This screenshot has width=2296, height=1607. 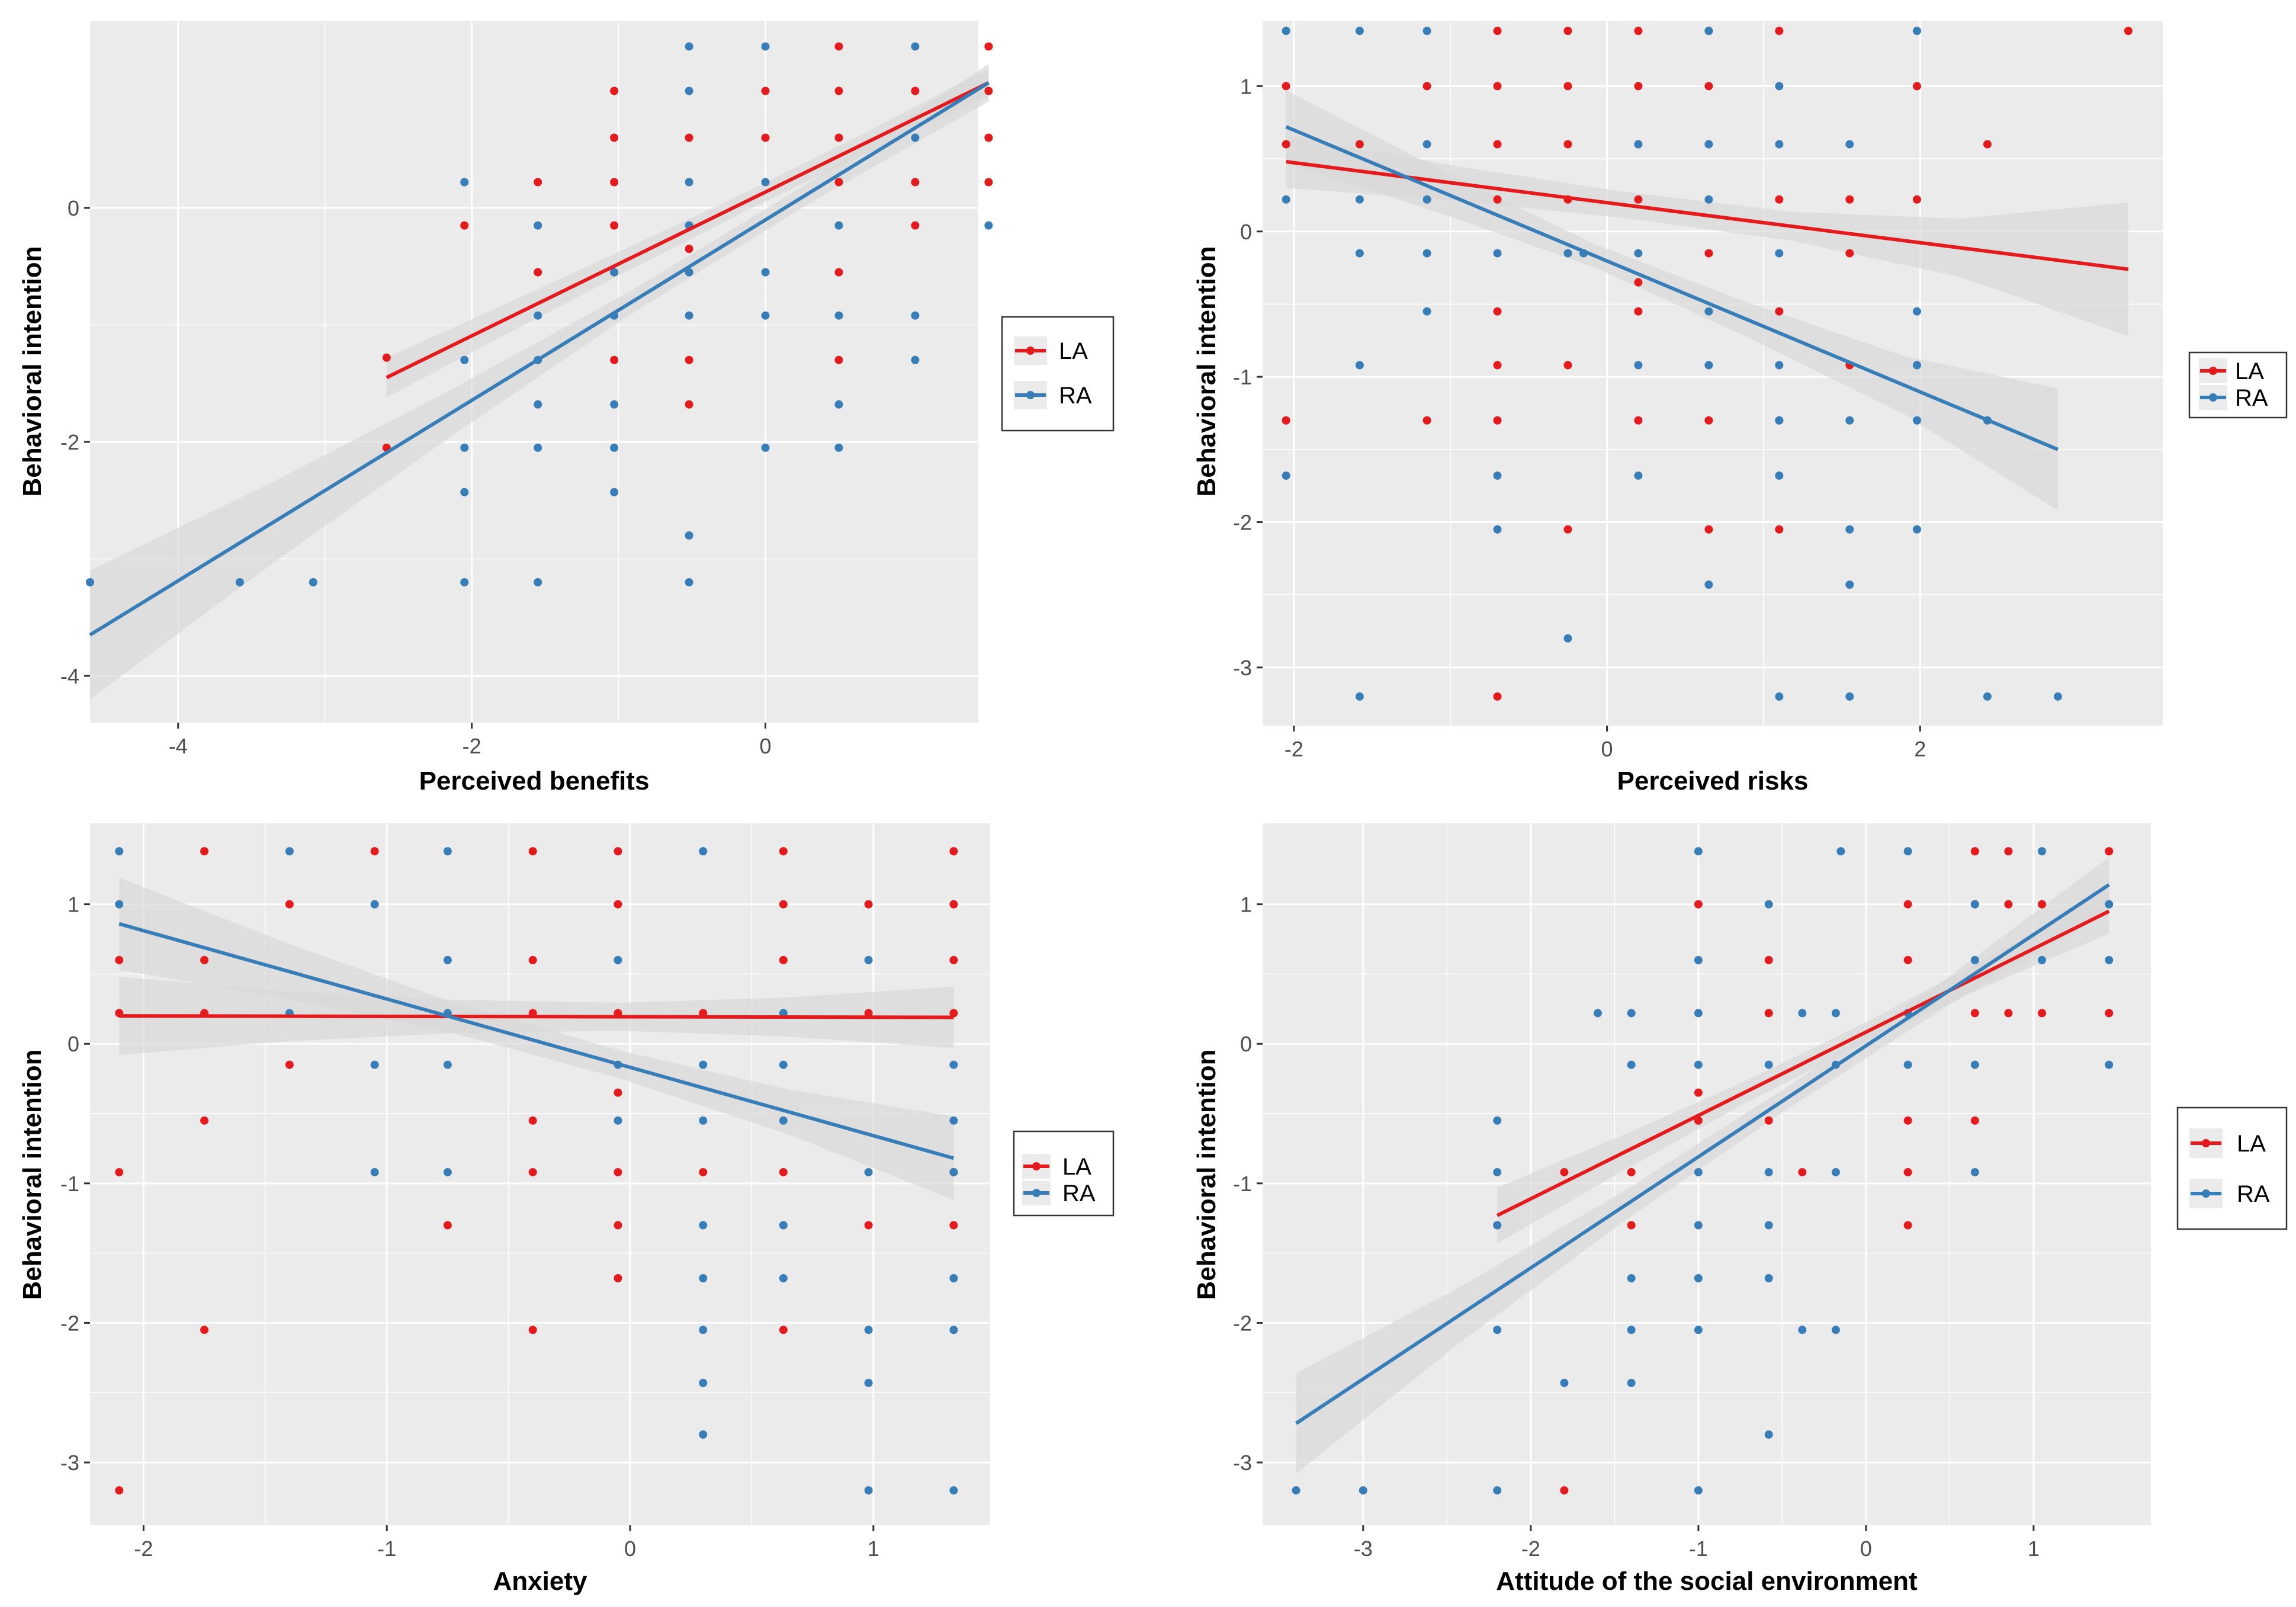 What do you see at coordinates (2213, 398) in the screenshot?
I see `legend-key-ra` at bounding box center [2213, 398].